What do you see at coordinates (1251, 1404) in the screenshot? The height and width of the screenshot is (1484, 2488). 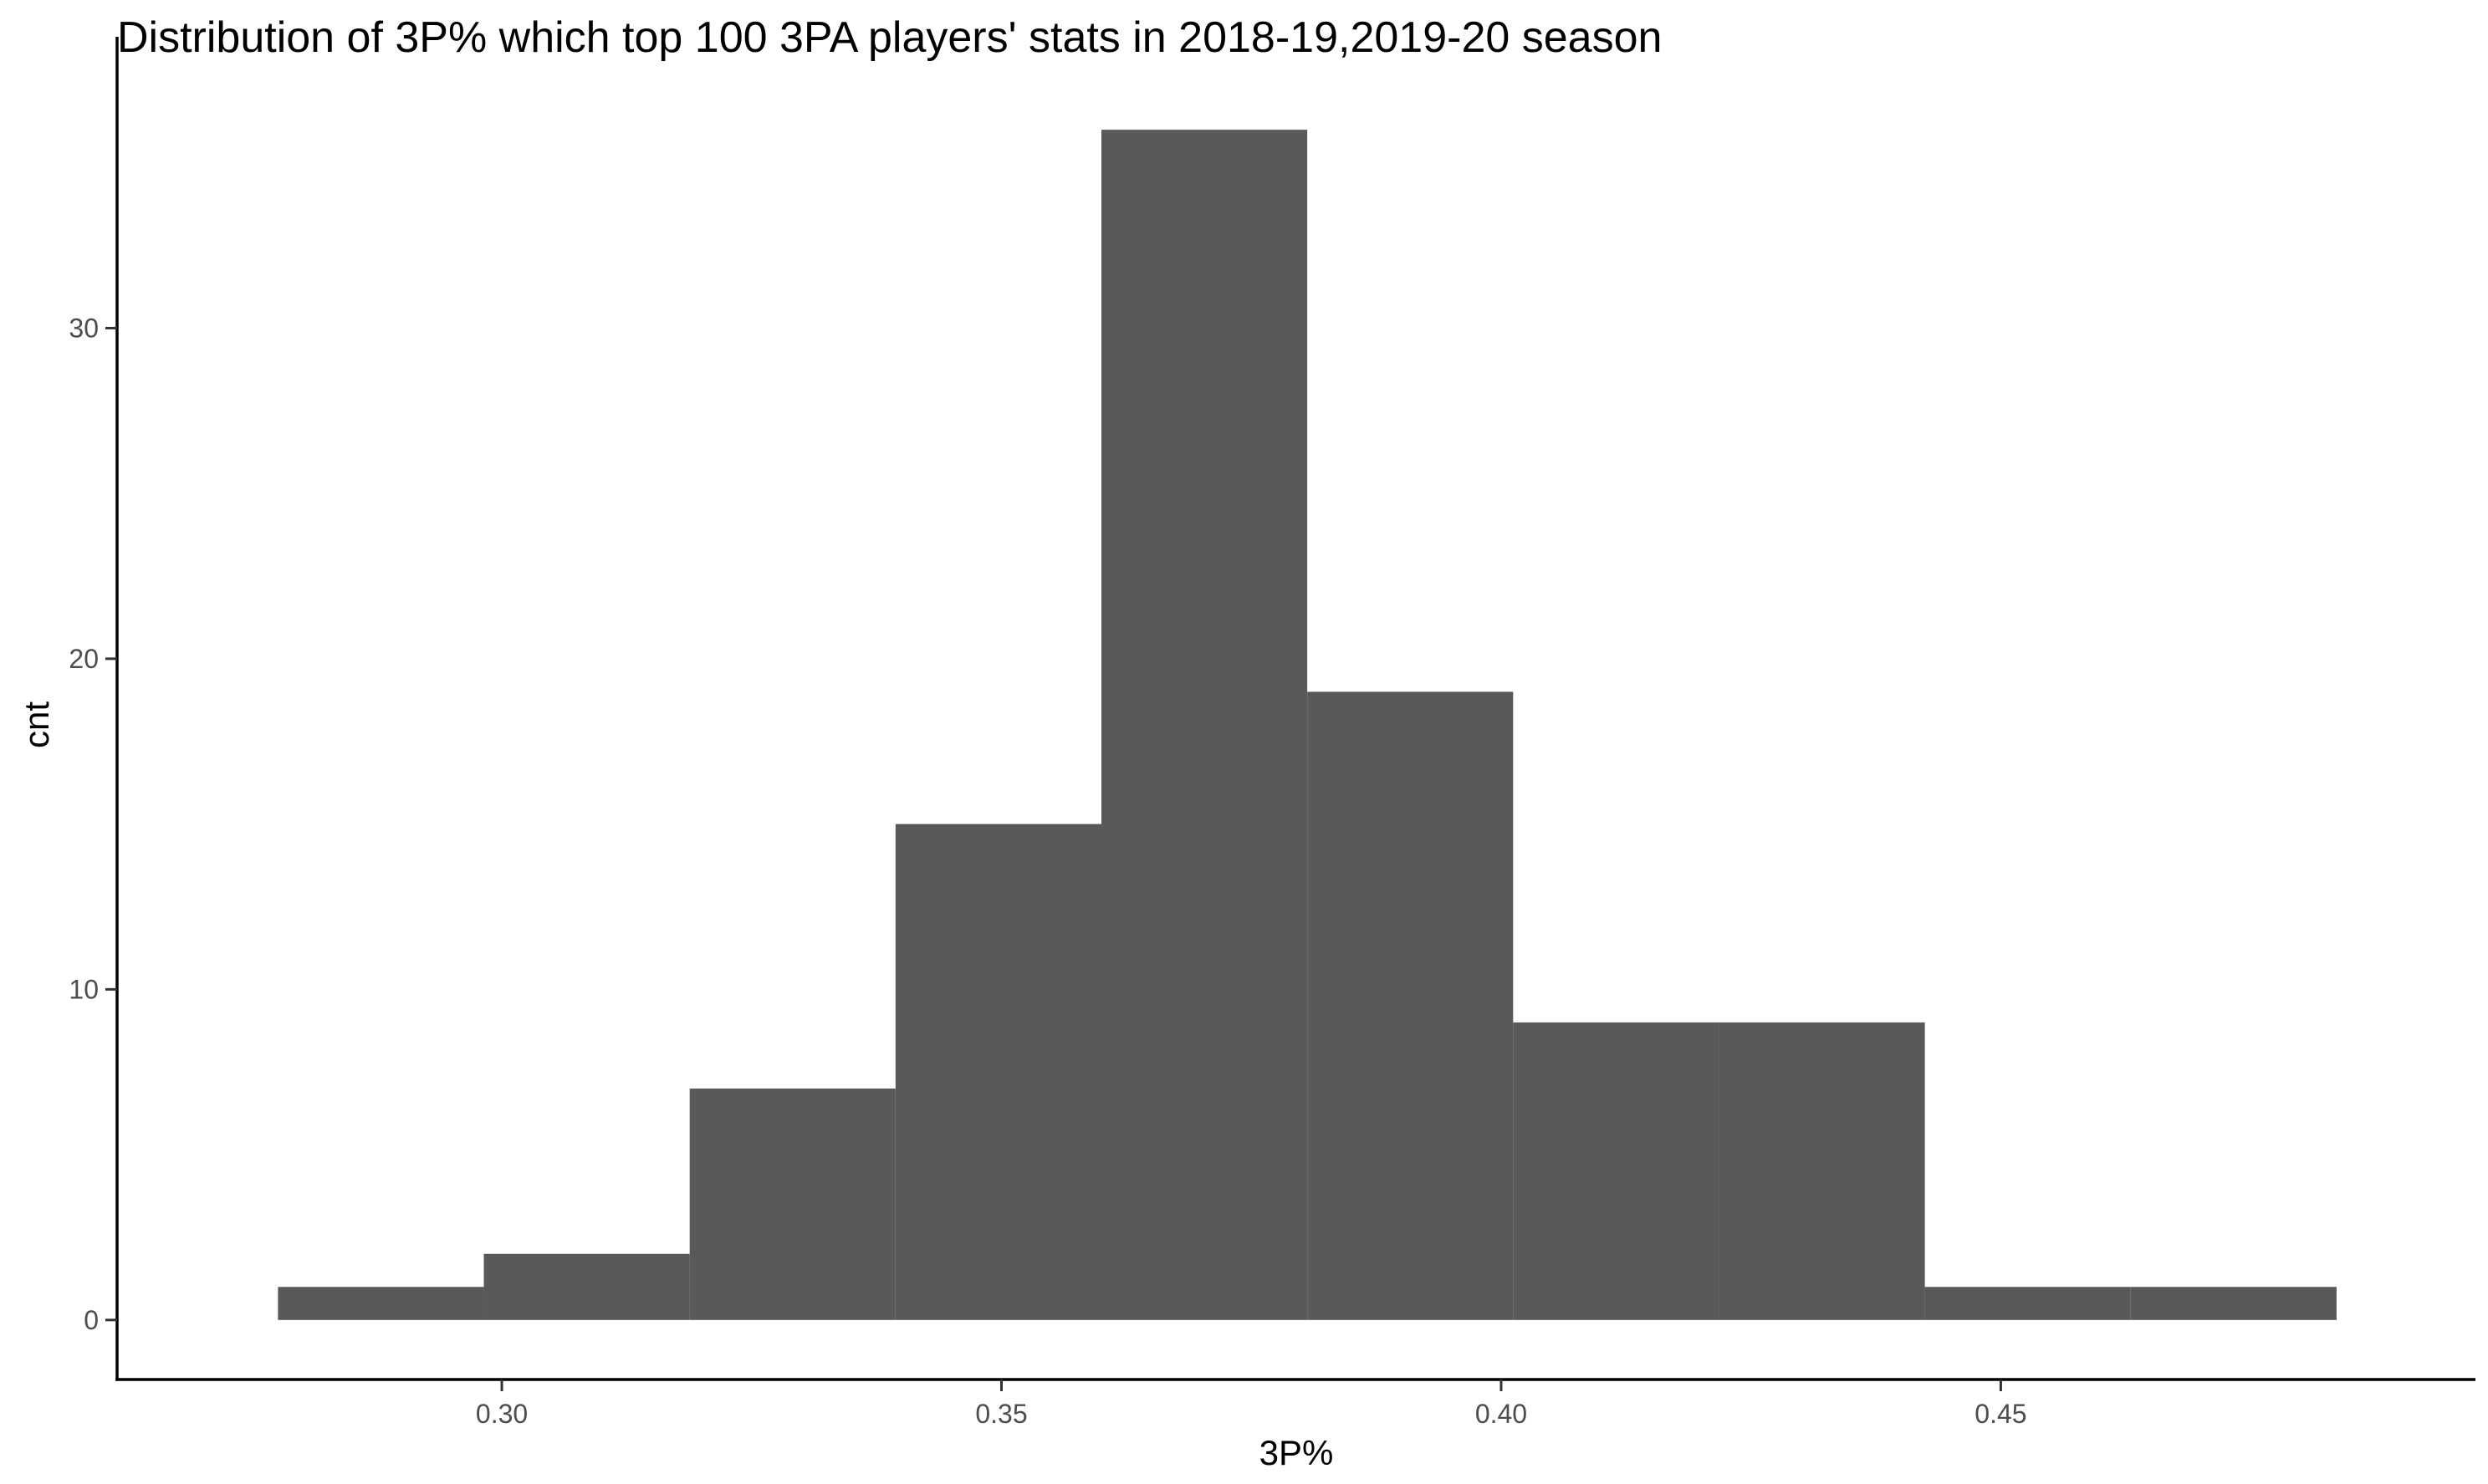 I see `x-axis-ticks: 0.30 0.35 0.40 0.45` at bounding box center [1251, 1404].